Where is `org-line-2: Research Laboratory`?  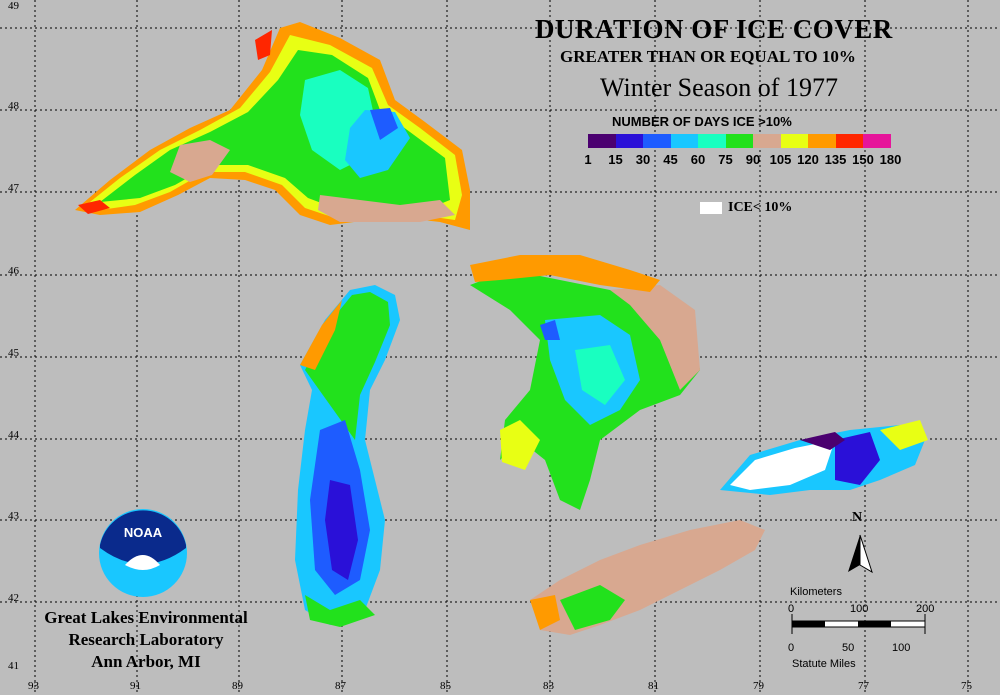 org-line-2: Research Laboratory is located at coordinates (146, 639).